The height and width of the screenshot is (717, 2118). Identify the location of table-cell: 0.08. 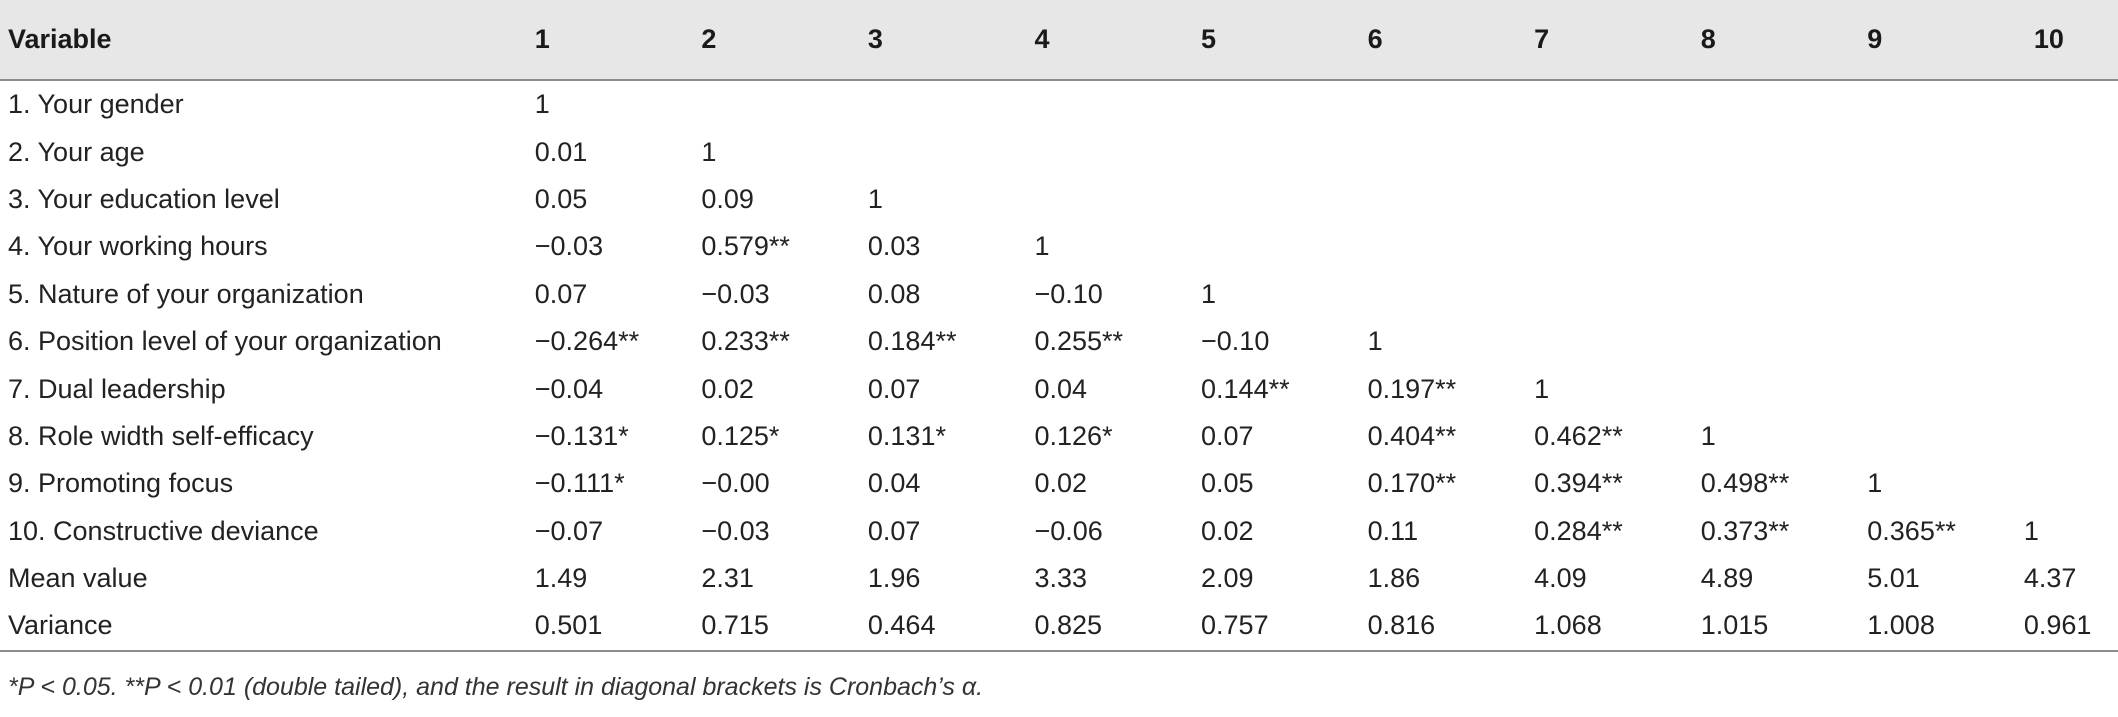
(894, 293).